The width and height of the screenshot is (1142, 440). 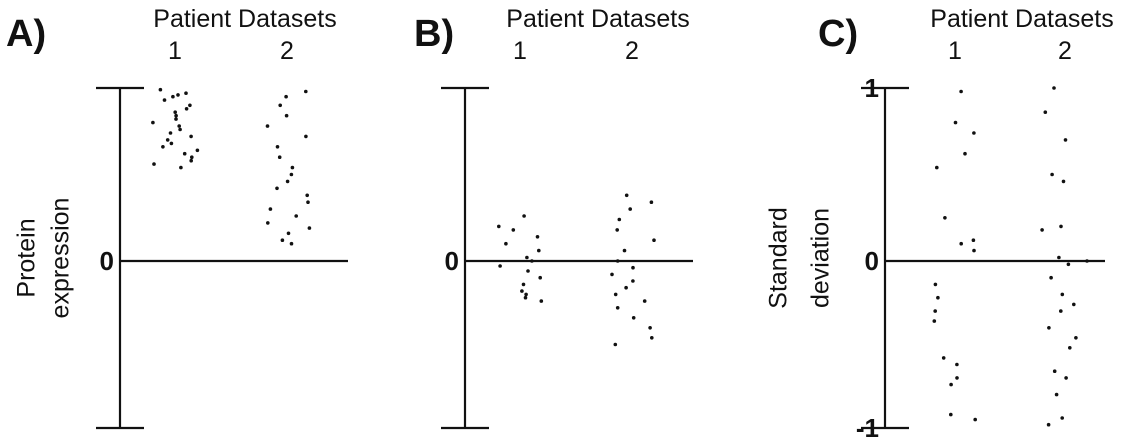 What do you see at coordinates (867, 426) in the screenshot?
I see `tick-label: -1` at bounding box center [867, 426].